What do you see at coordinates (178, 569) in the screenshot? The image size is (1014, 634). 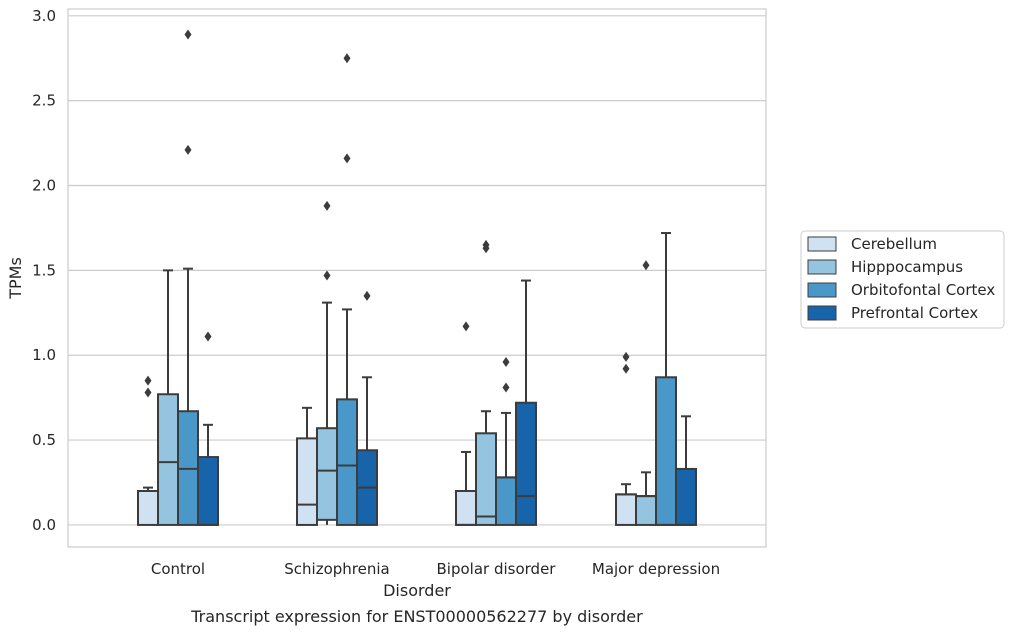 I see `x-tick-label: Control` at bounding box center [178, 569].